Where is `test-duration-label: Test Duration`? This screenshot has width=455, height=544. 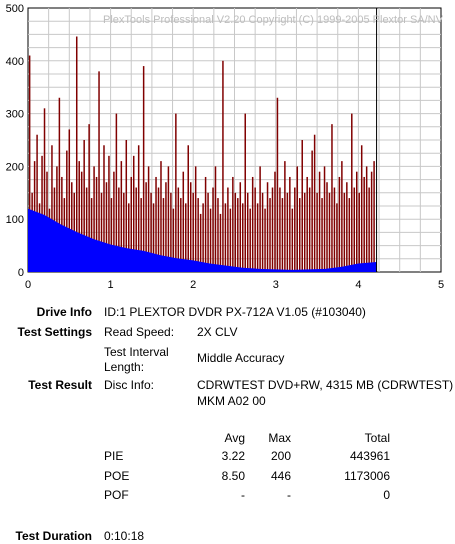 test-duration-label: Test Duration is located at coordinates (53, 536).